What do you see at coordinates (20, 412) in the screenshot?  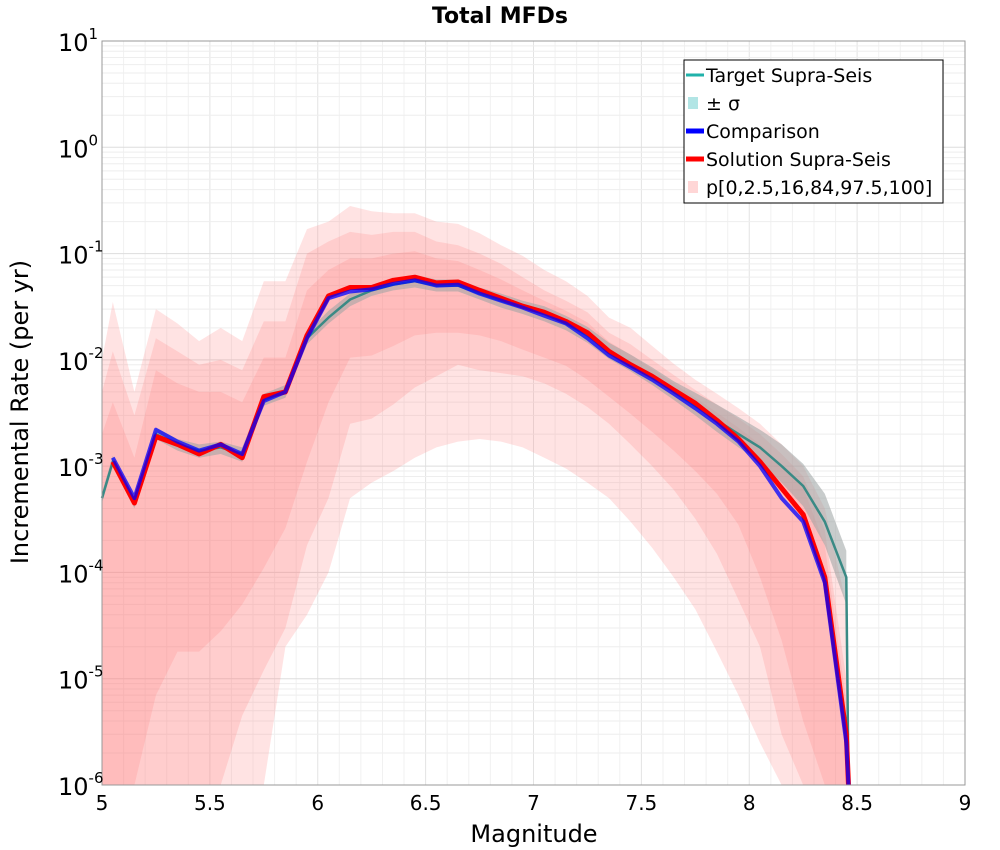 I see `y-axis-label: Incremental Rate (per yr)` at bounding box center [20, 412].